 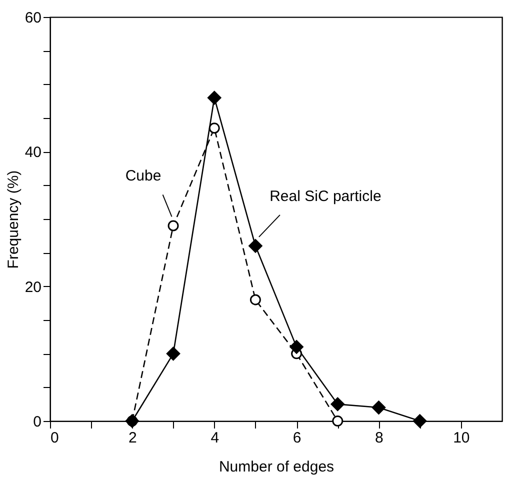 What do you see at coordinates (326, 196) in the screenshot?
I see `series-label: Real SiC particle` at bounding box center [326, 196].